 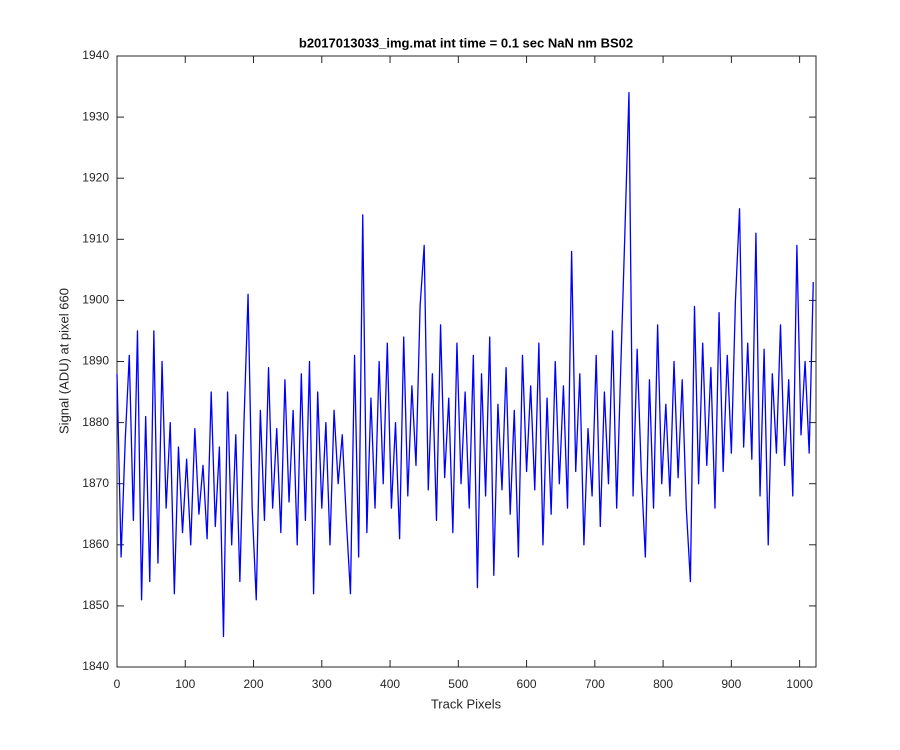 What do you see at coordinates (95, 605) in the screenshot?
I see `y-tick-label: 1850` at bounding box center [95, 605].